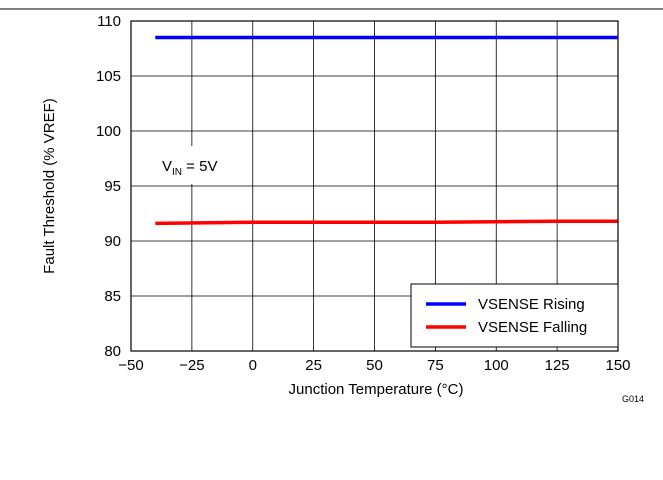  I want to click on x-tick-label: 75, so click(435, 365).